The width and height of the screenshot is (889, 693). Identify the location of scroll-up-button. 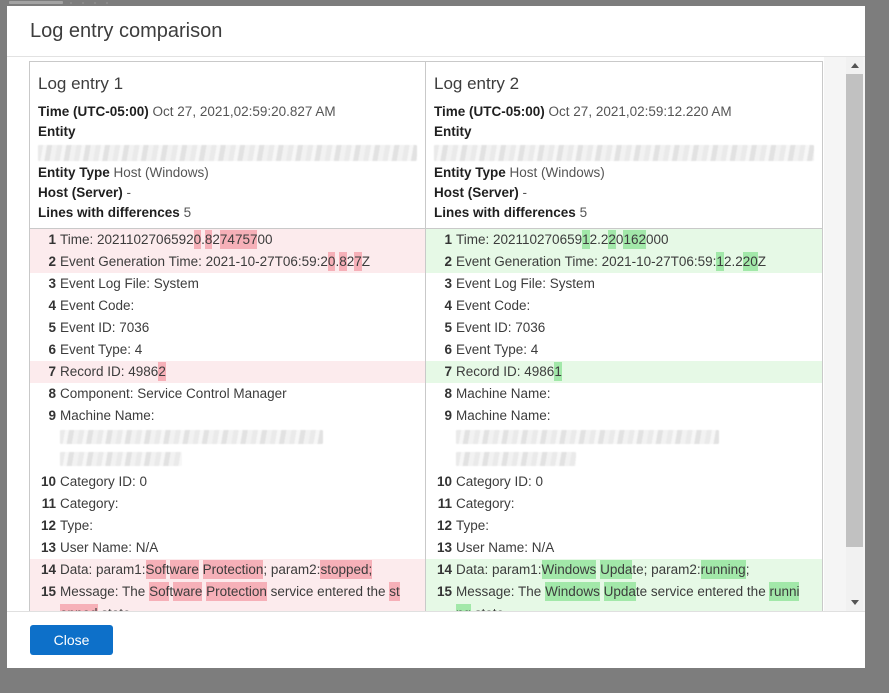
(854, 65).